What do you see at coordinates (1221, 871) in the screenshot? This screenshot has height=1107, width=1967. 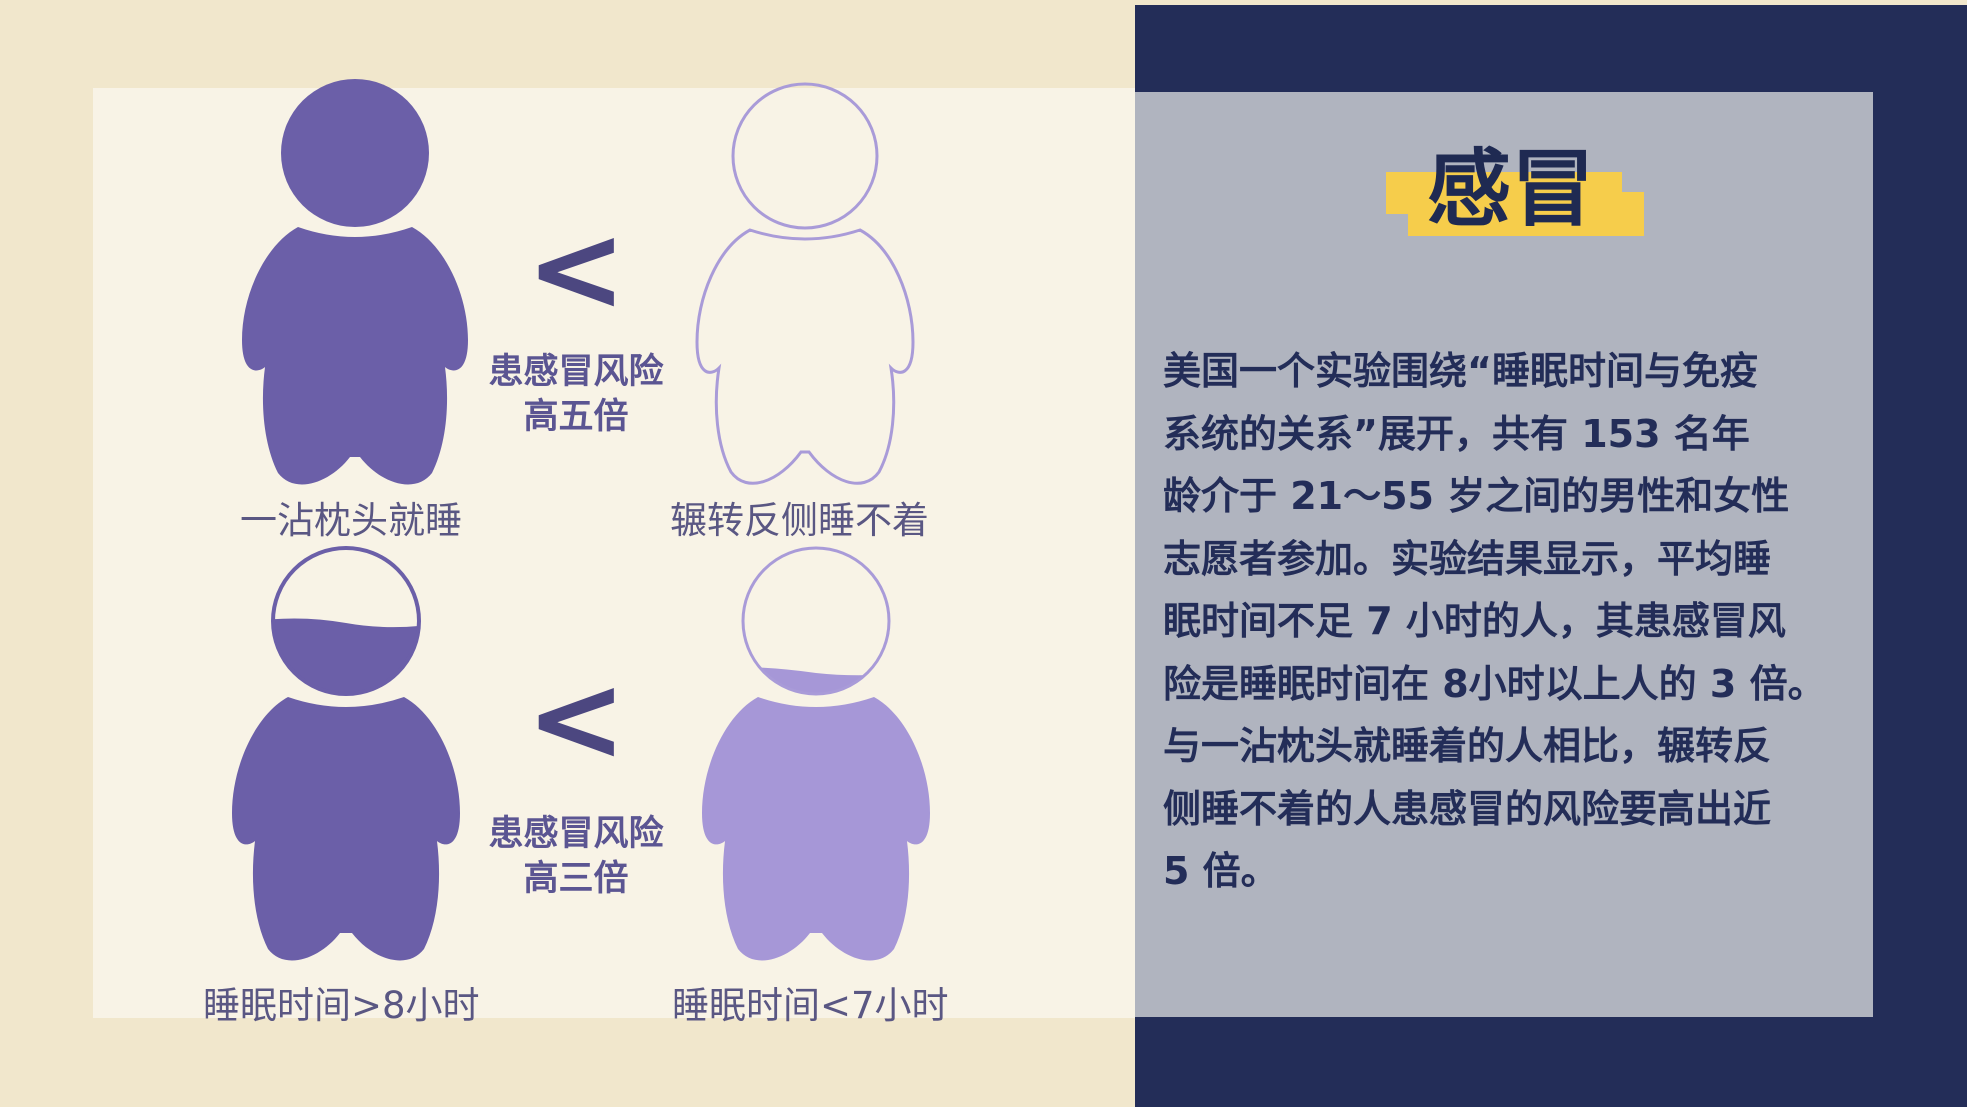 I see `body-line: 5 倍。` at bounding box center [1221, 871].